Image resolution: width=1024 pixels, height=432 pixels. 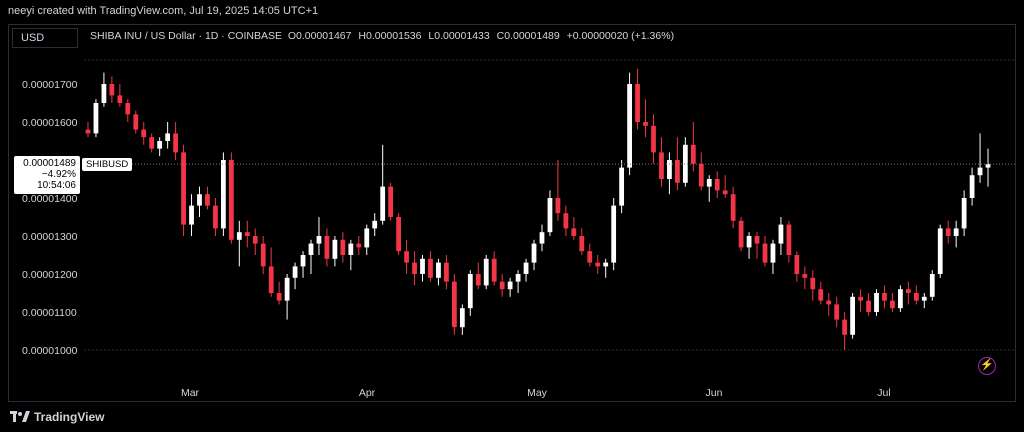 What do you see at coordinates (56, 186) in the screenshot?
I see `bar-countdown: 10:54:06` at bounding box center [56, 186].